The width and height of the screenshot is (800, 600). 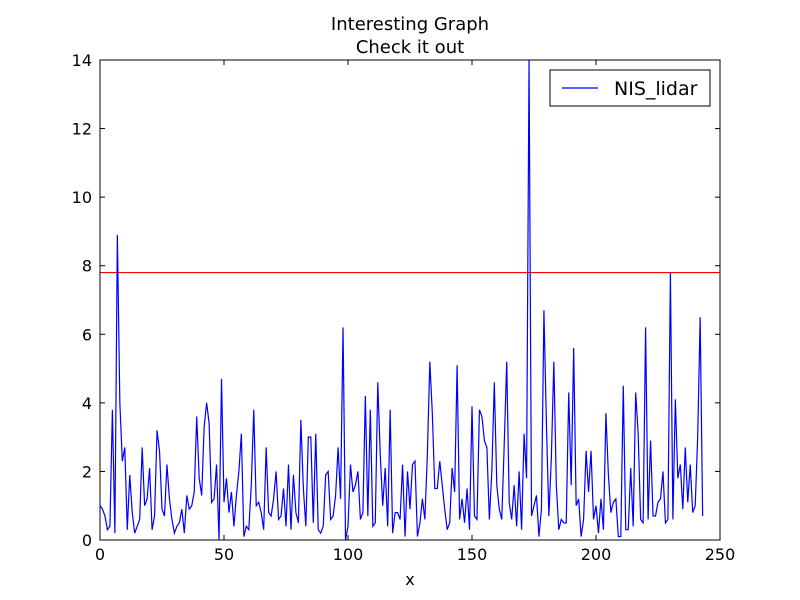 What do you see at coordinates (410, 47) in the screenshot?
I see `chart-subtitle: Check it out` at bounding box center [410, 47].